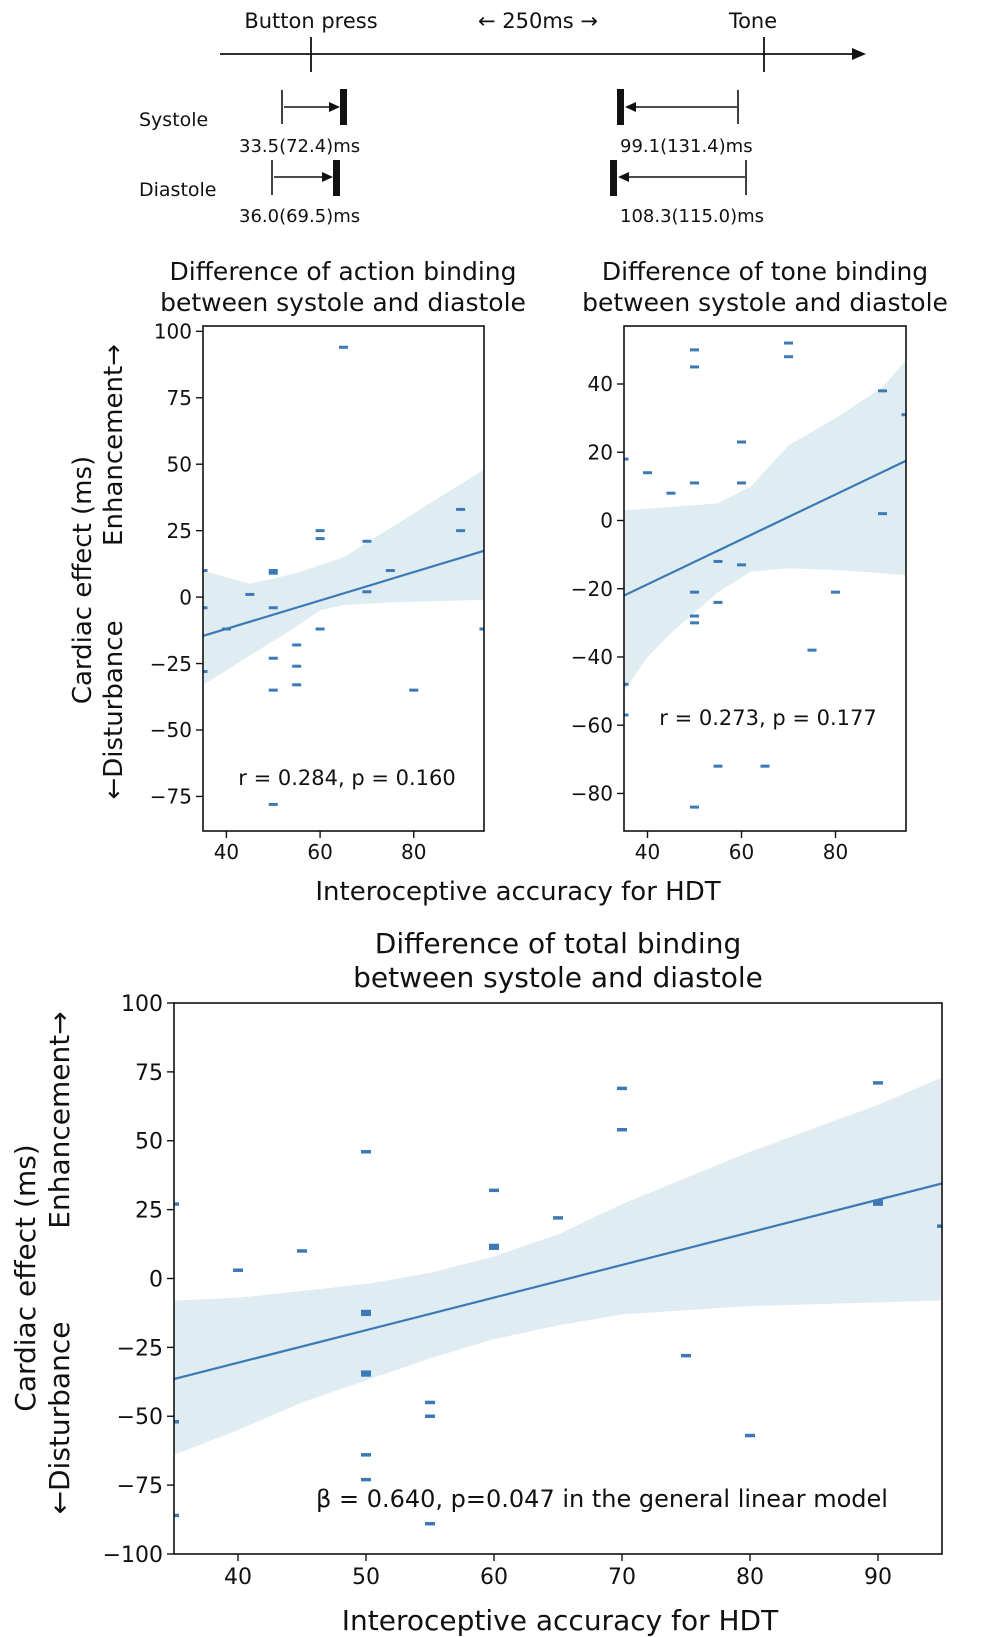 The width and height of the screenshot is (985, 1637). I want to click on y-tick-label: −50, so click(140, 1417).